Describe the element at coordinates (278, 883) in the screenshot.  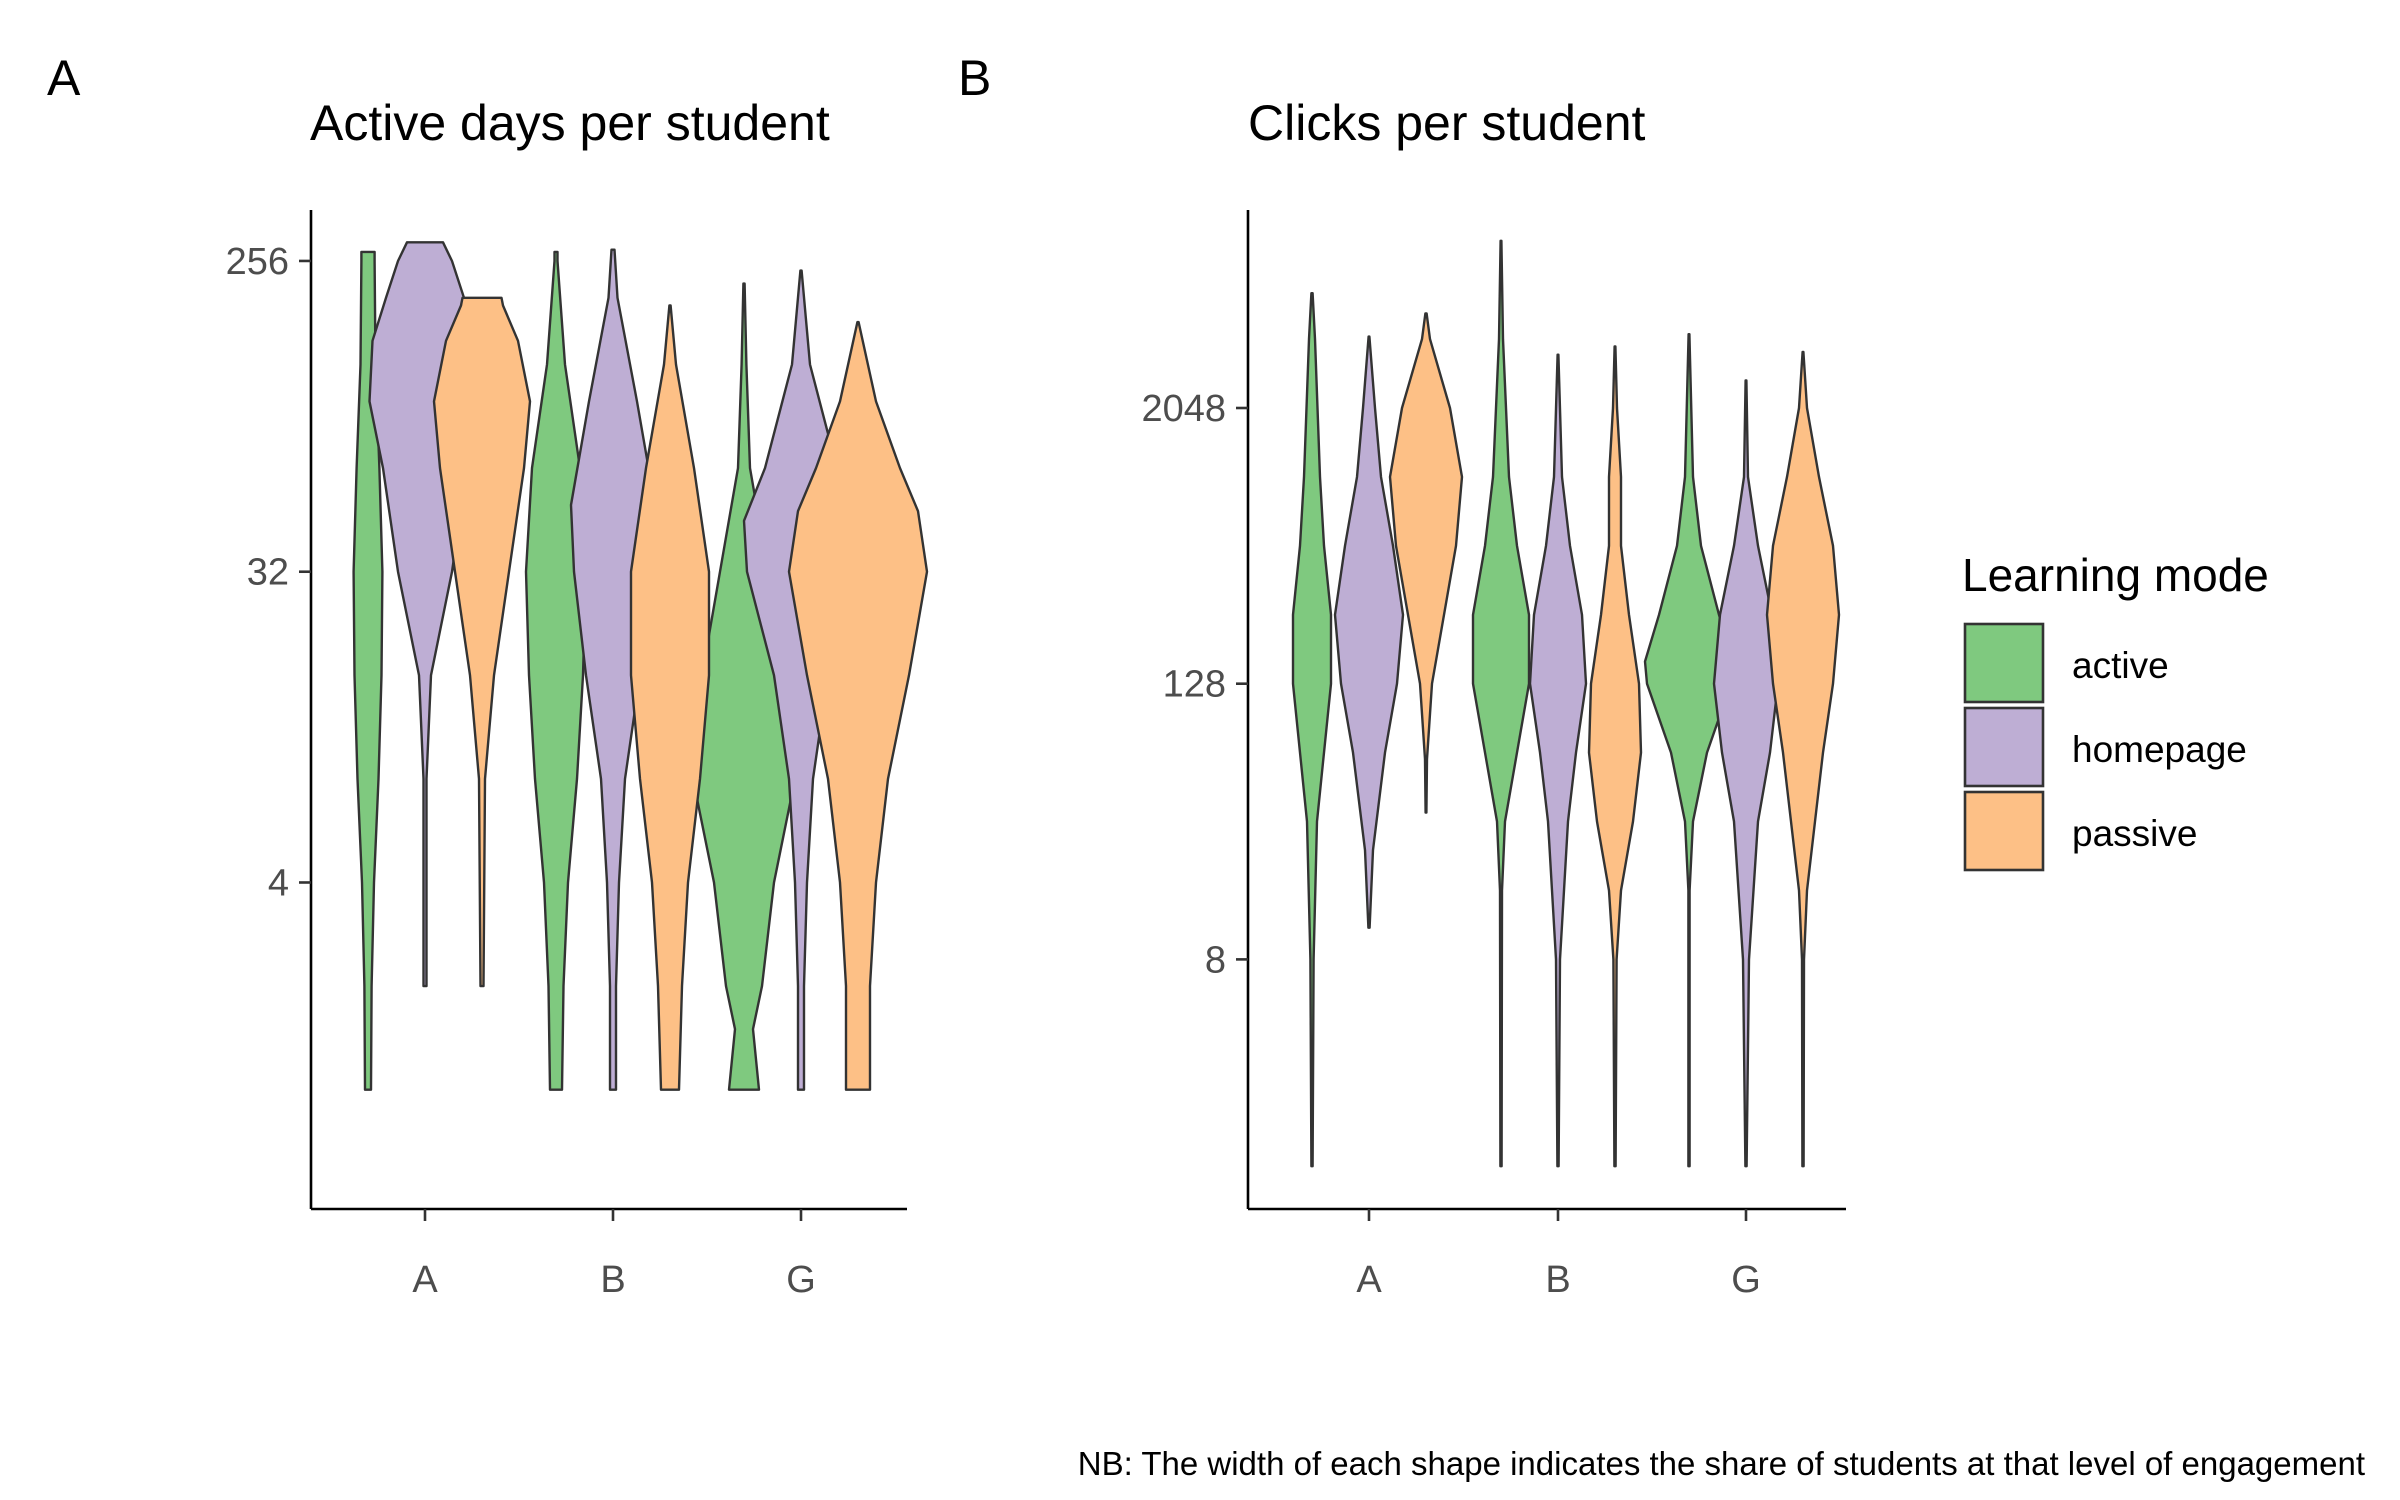
I see `y-tick-label: 4` at that location.